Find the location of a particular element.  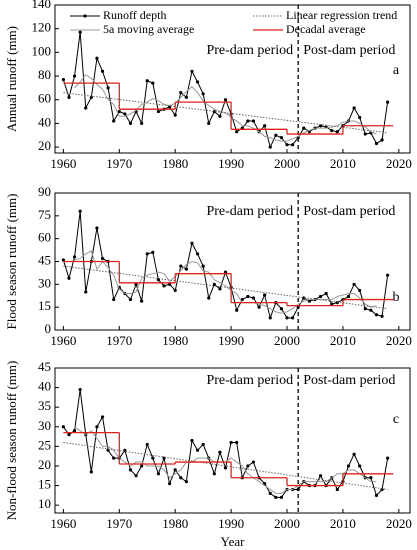

legend-label: Runoff depth is located at coordinates (134, 15).